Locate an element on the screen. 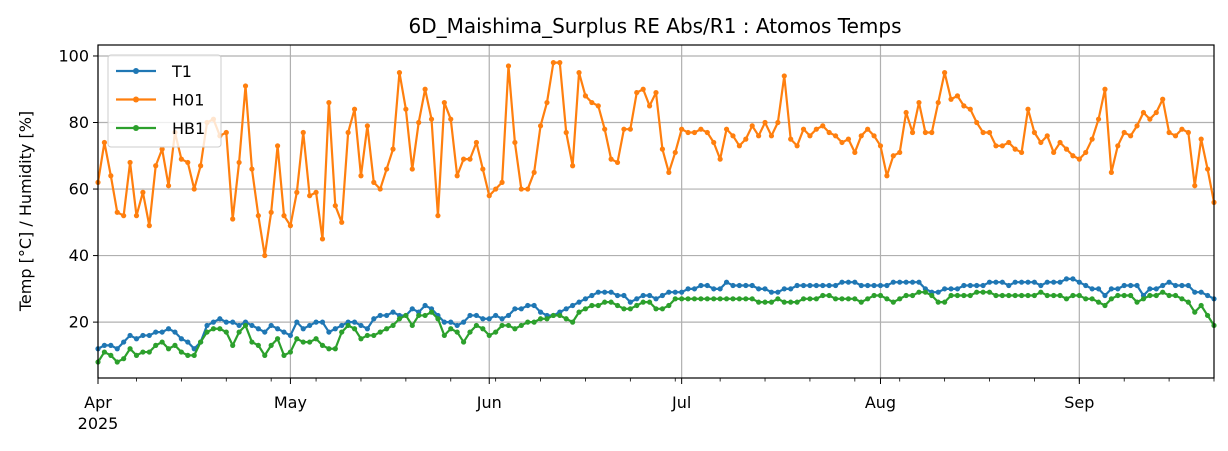 This screenshot has width=1228, height=451. x-tick-label: Sep is located at coordinates (1079, 402).